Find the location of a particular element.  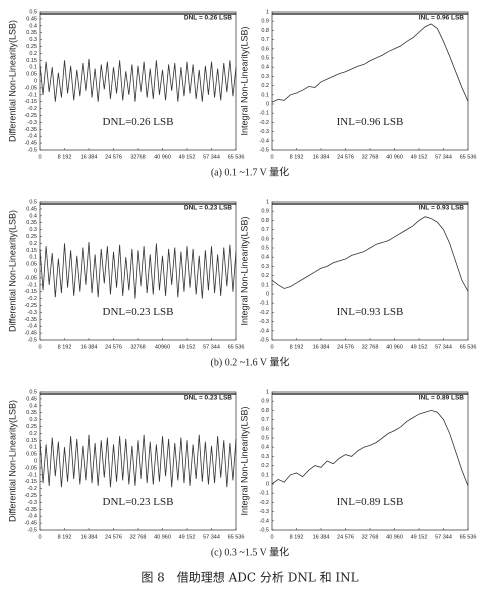

annotation: INL=0.89 LSB is located at coordinates (370, 502).